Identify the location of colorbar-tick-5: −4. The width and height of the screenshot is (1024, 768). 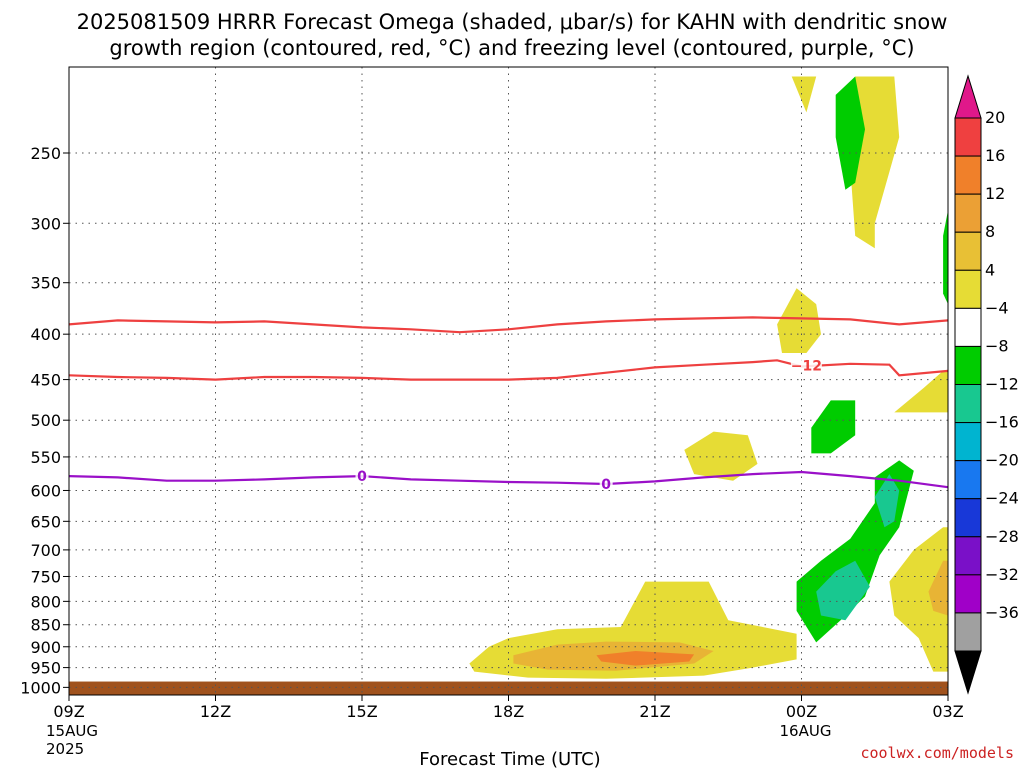
(997, 307).